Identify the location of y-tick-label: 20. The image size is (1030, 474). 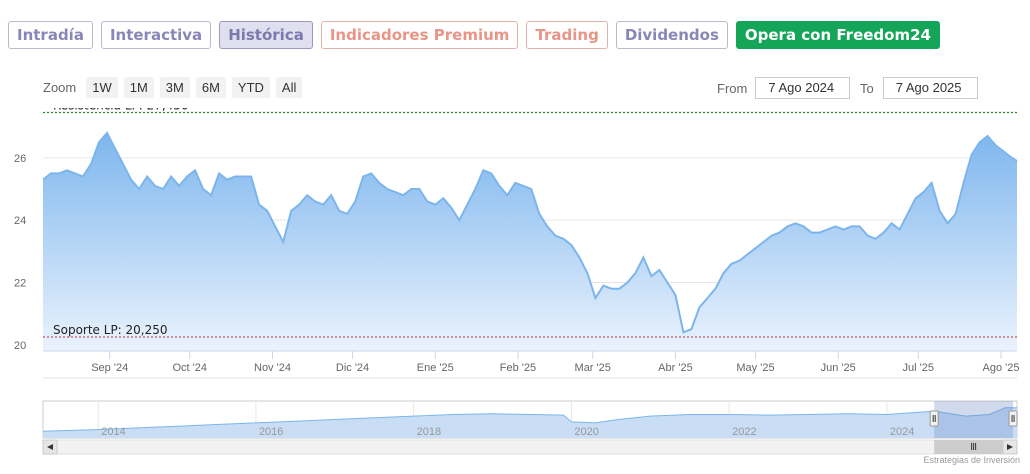
(20, 346).